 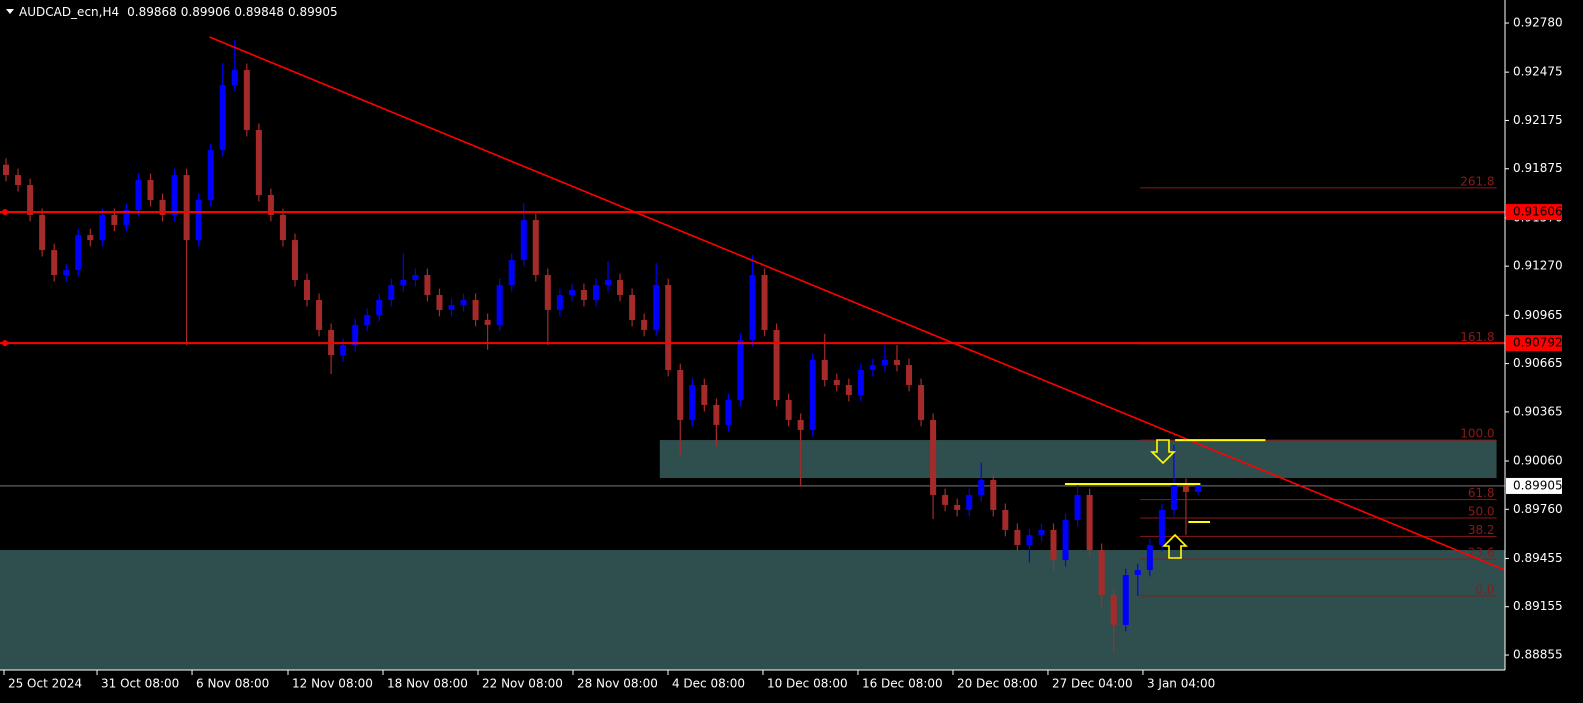 What do you see at coordinates (997, 684) in the screenshot?
I see `x-tick-label: 20 Dec 08:00` at bounding box center [997, 684].